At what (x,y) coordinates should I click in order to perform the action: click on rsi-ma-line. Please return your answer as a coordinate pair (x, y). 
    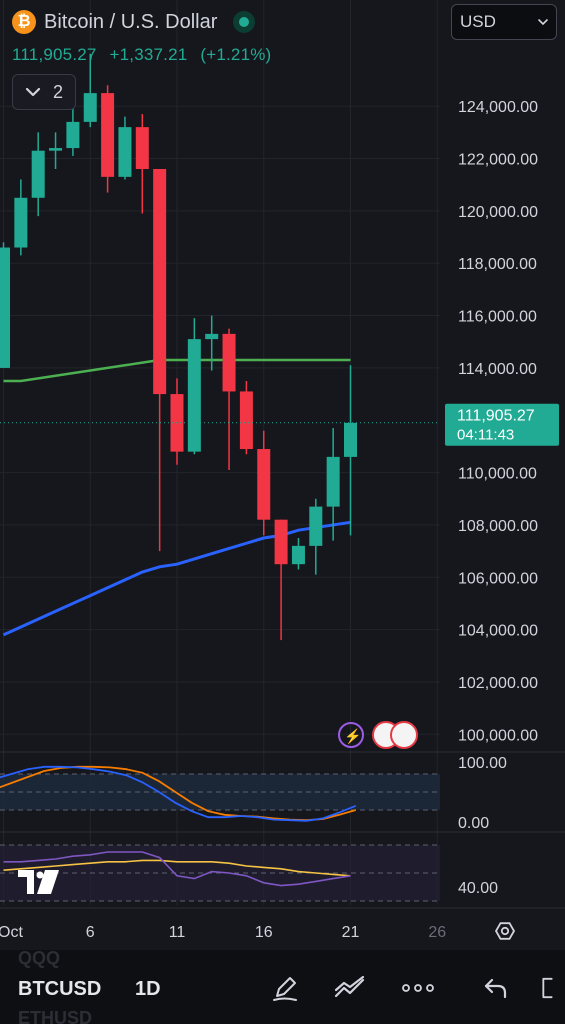
    Looking at the image, I should click on (177, 868).